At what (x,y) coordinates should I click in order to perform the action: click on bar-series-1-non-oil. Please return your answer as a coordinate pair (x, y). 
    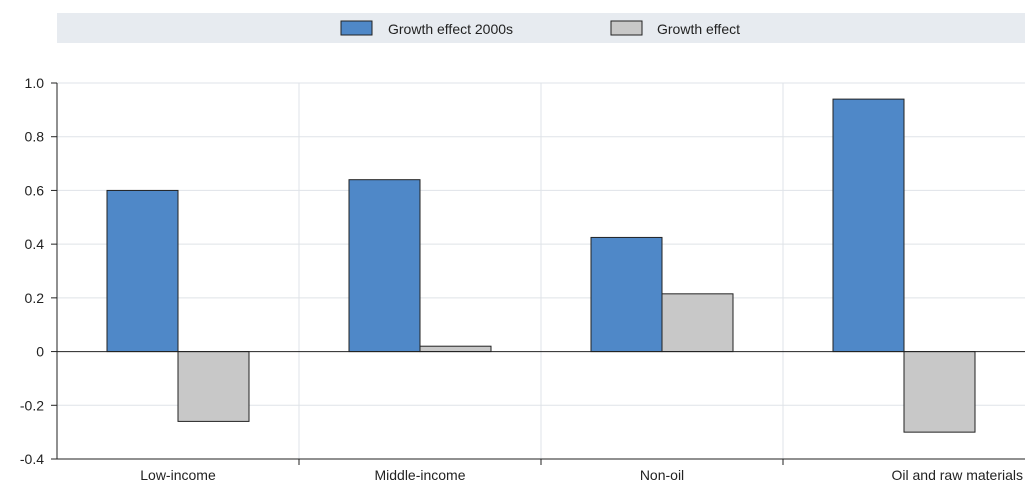
    Looking at the image, I should click on (626, 294).